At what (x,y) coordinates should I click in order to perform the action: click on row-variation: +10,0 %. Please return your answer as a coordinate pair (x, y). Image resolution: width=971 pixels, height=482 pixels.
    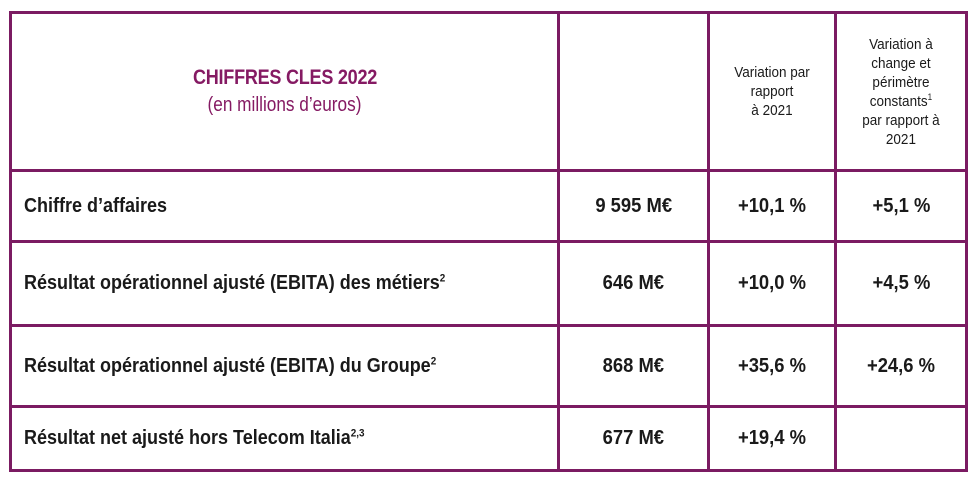
    Looking at the image, I should click on (772, 283).